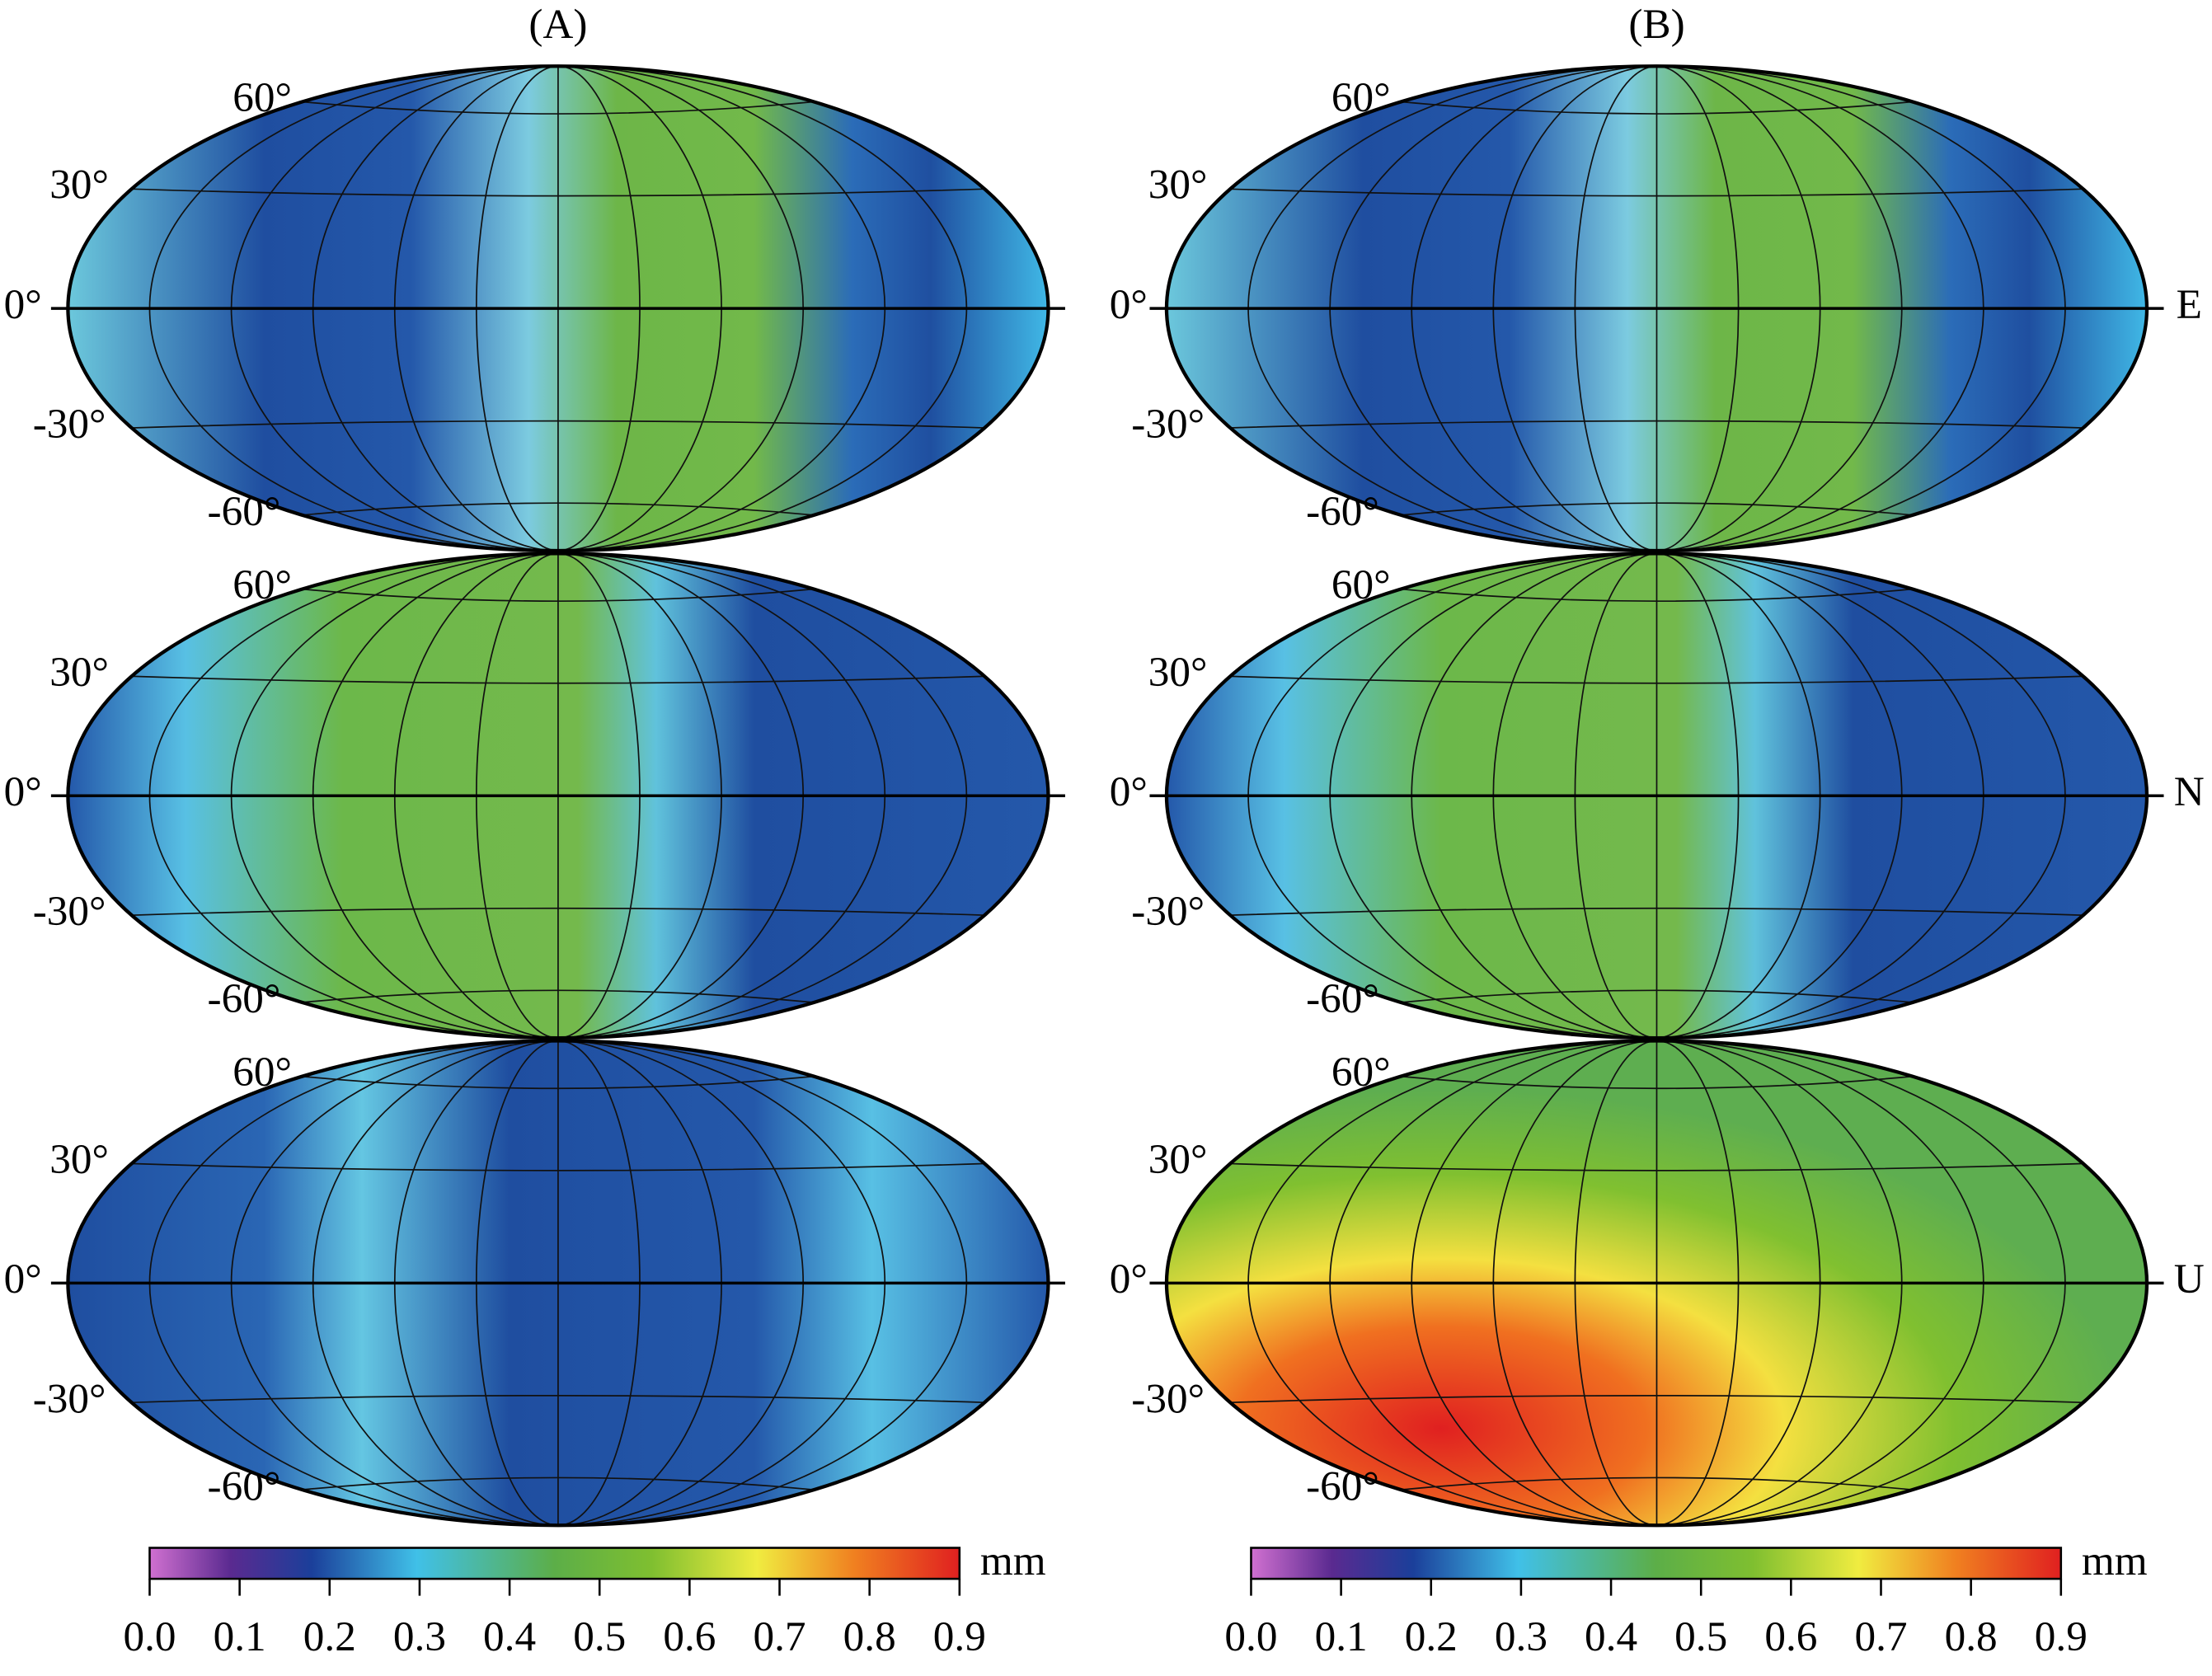 Image resolution: width=2212 pixels, height=1676 pixels. What do you see at coordinates (1656, 25) in the screenshot?
I see `panel-title: (B)` at bounding box center [1656, 25].